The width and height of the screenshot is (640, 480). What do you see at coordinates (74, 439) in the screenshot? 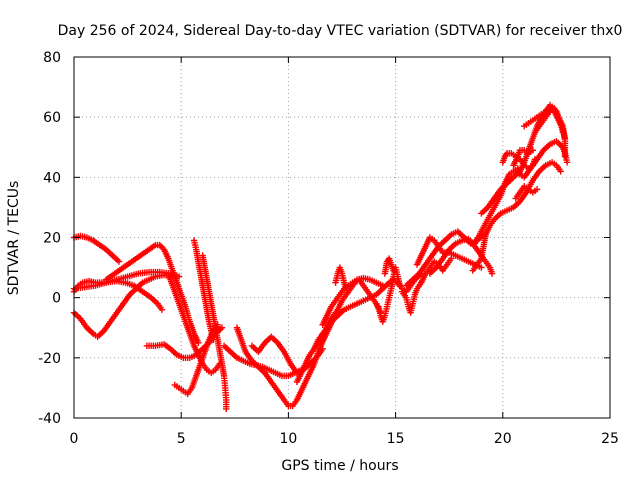
I see `x-tick-label: 0` at bounding box center [74, 439].